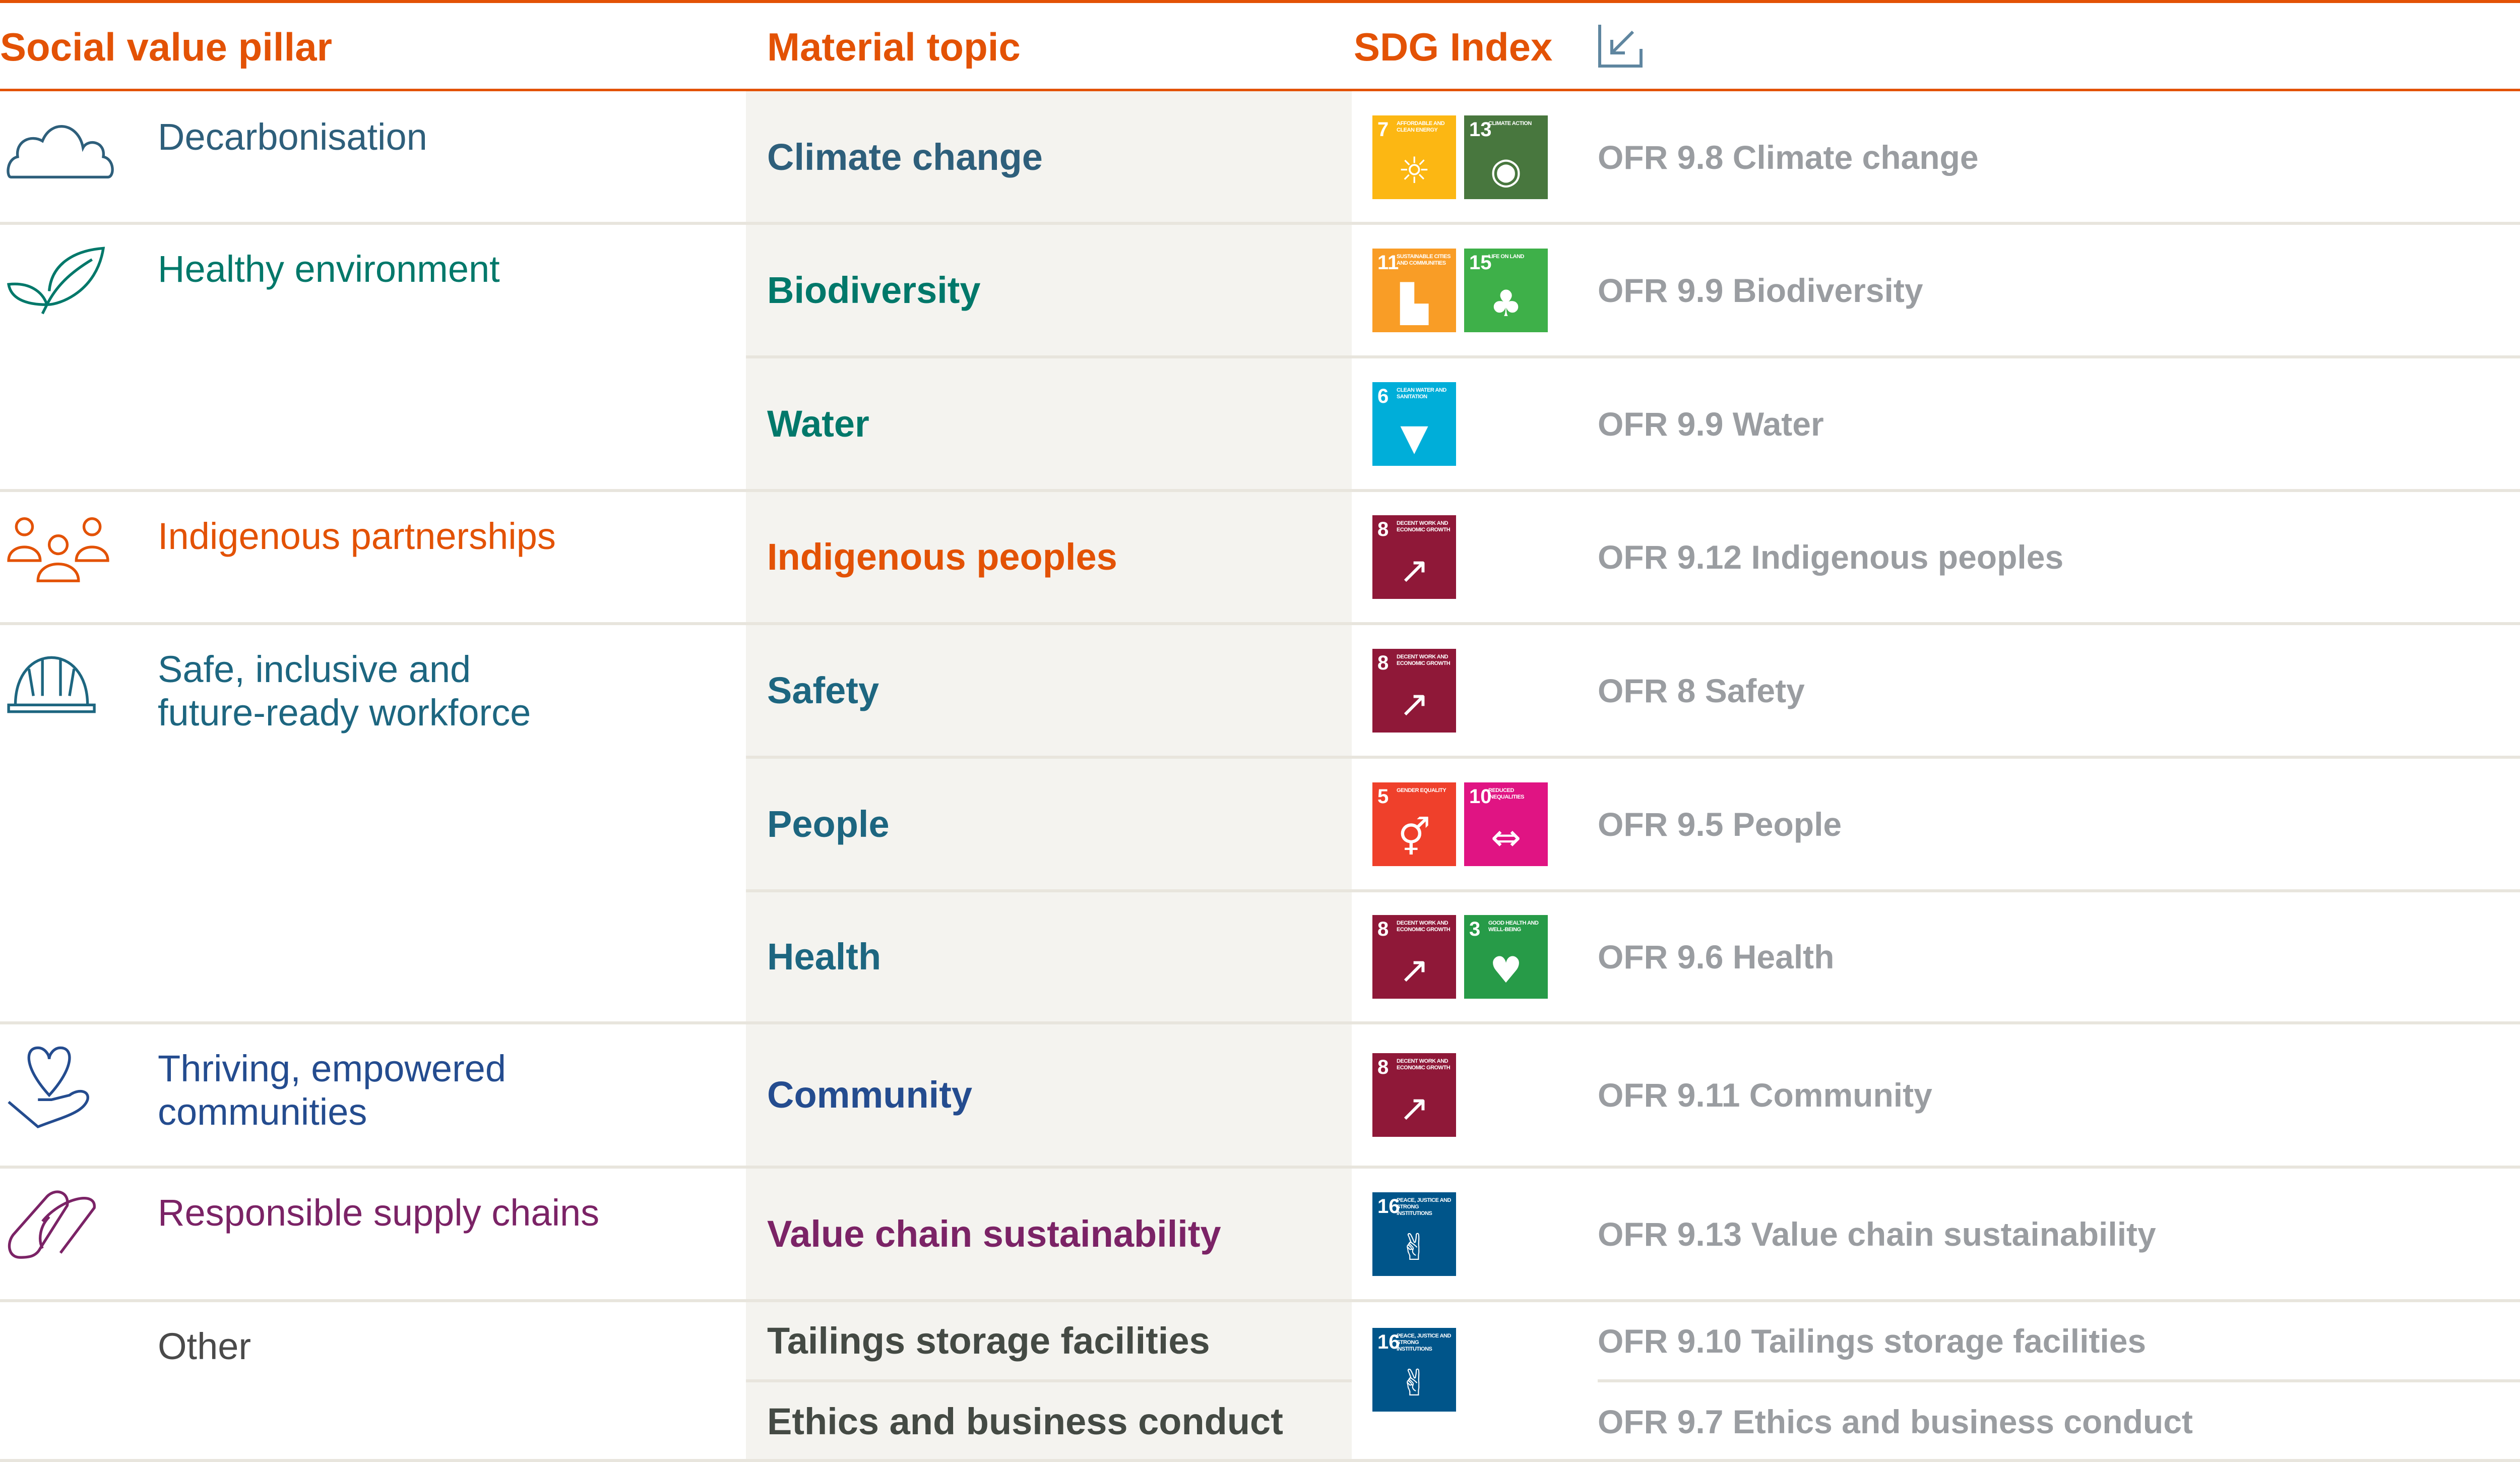  I want to click on sdg-number: 7, so click(1383, 129).